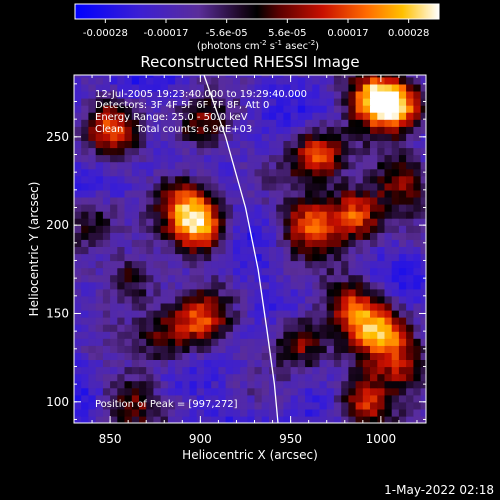 The image size is (500, 500). What do you see at coordinates (105, 33) in the screenshot?
I see `colorbar-tick-label: -0.00028` at bounding box center [105, 33].